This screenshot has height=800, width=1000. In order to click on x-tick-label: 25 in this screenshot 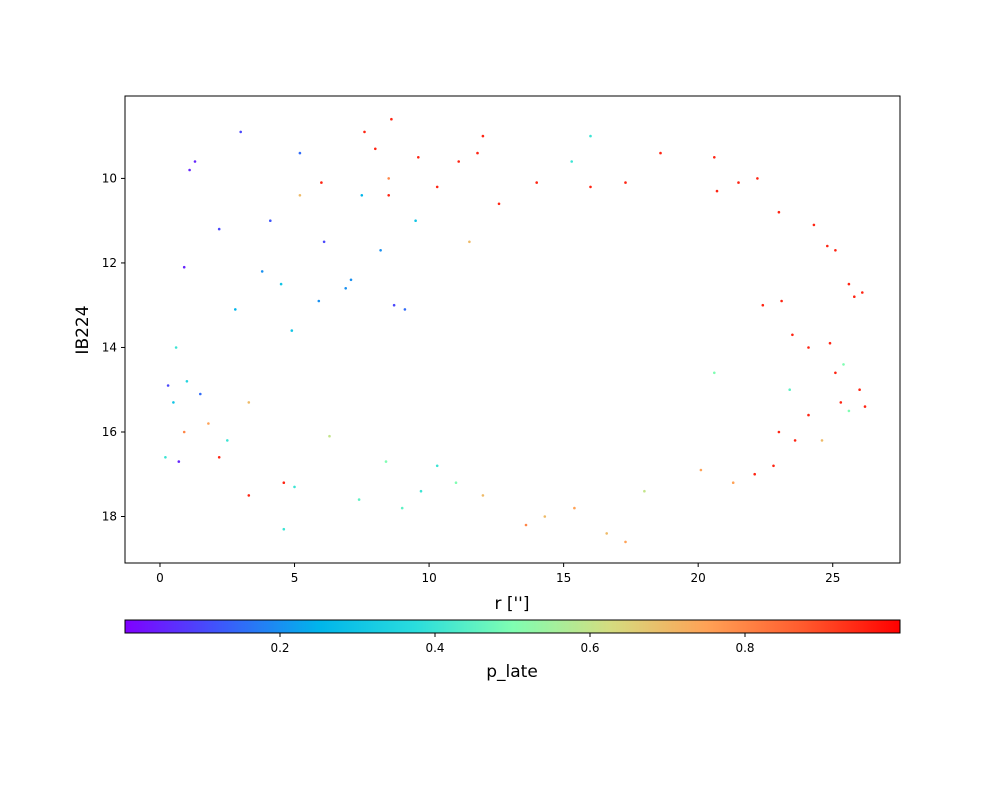, I will do `click(832, 578)`.